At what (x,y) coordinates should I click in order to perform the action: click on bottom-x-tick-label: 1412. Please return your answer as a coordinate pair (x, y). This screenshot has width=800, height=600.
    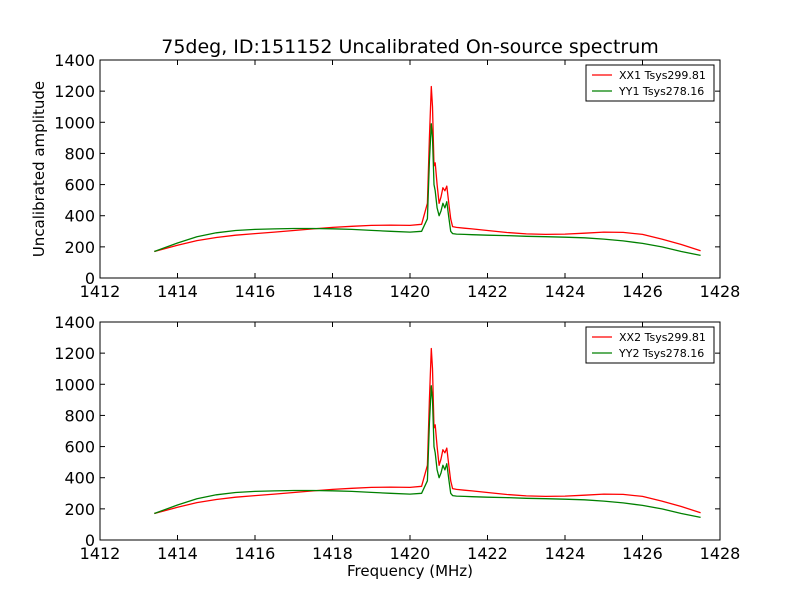
    Looking at the image, I should click on (100, 553).